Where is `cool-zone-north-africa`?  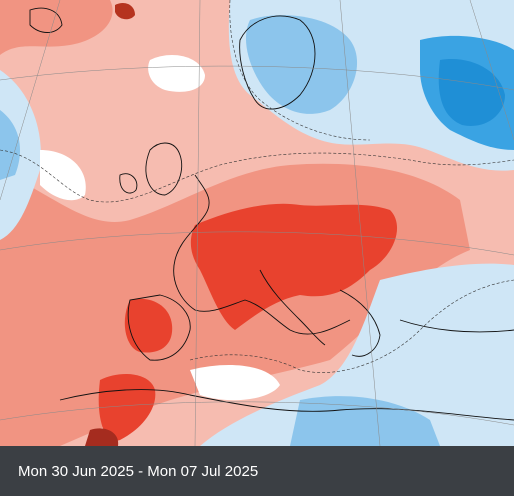 cool-zone-north-africa is located at coordinates (365, 421).